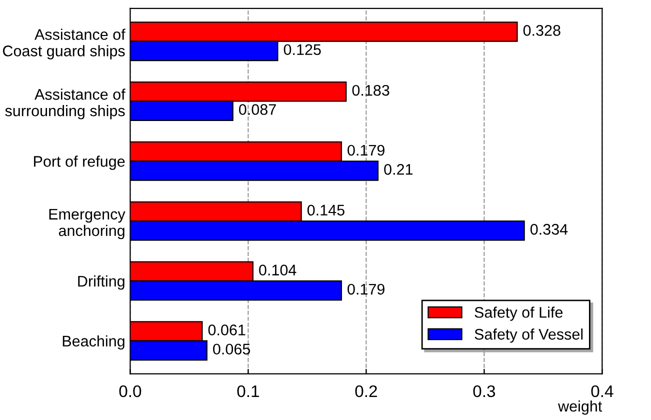 This screenshot has height=420, width=651. What do you see at coordinates (277, 270) in the screenshot?
I see `data-label: 0.104` at bounding box center [277, 270].